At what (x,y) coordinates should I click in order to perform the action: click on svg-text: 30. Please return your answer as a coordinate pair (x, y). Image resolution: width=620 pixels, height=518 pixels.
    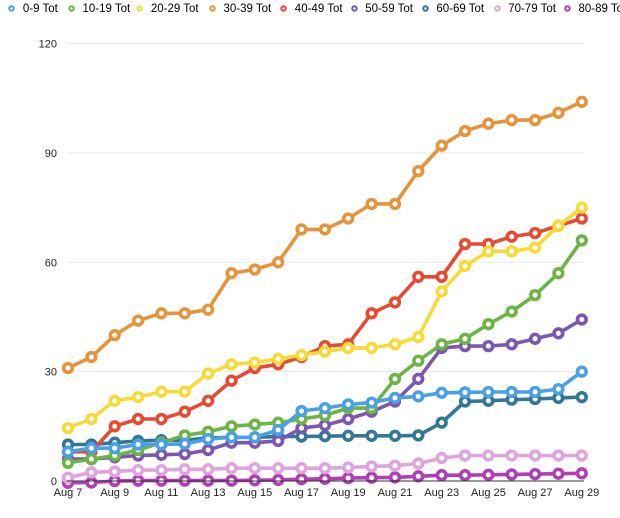
    Looking at the image, I should click on (51, 373).